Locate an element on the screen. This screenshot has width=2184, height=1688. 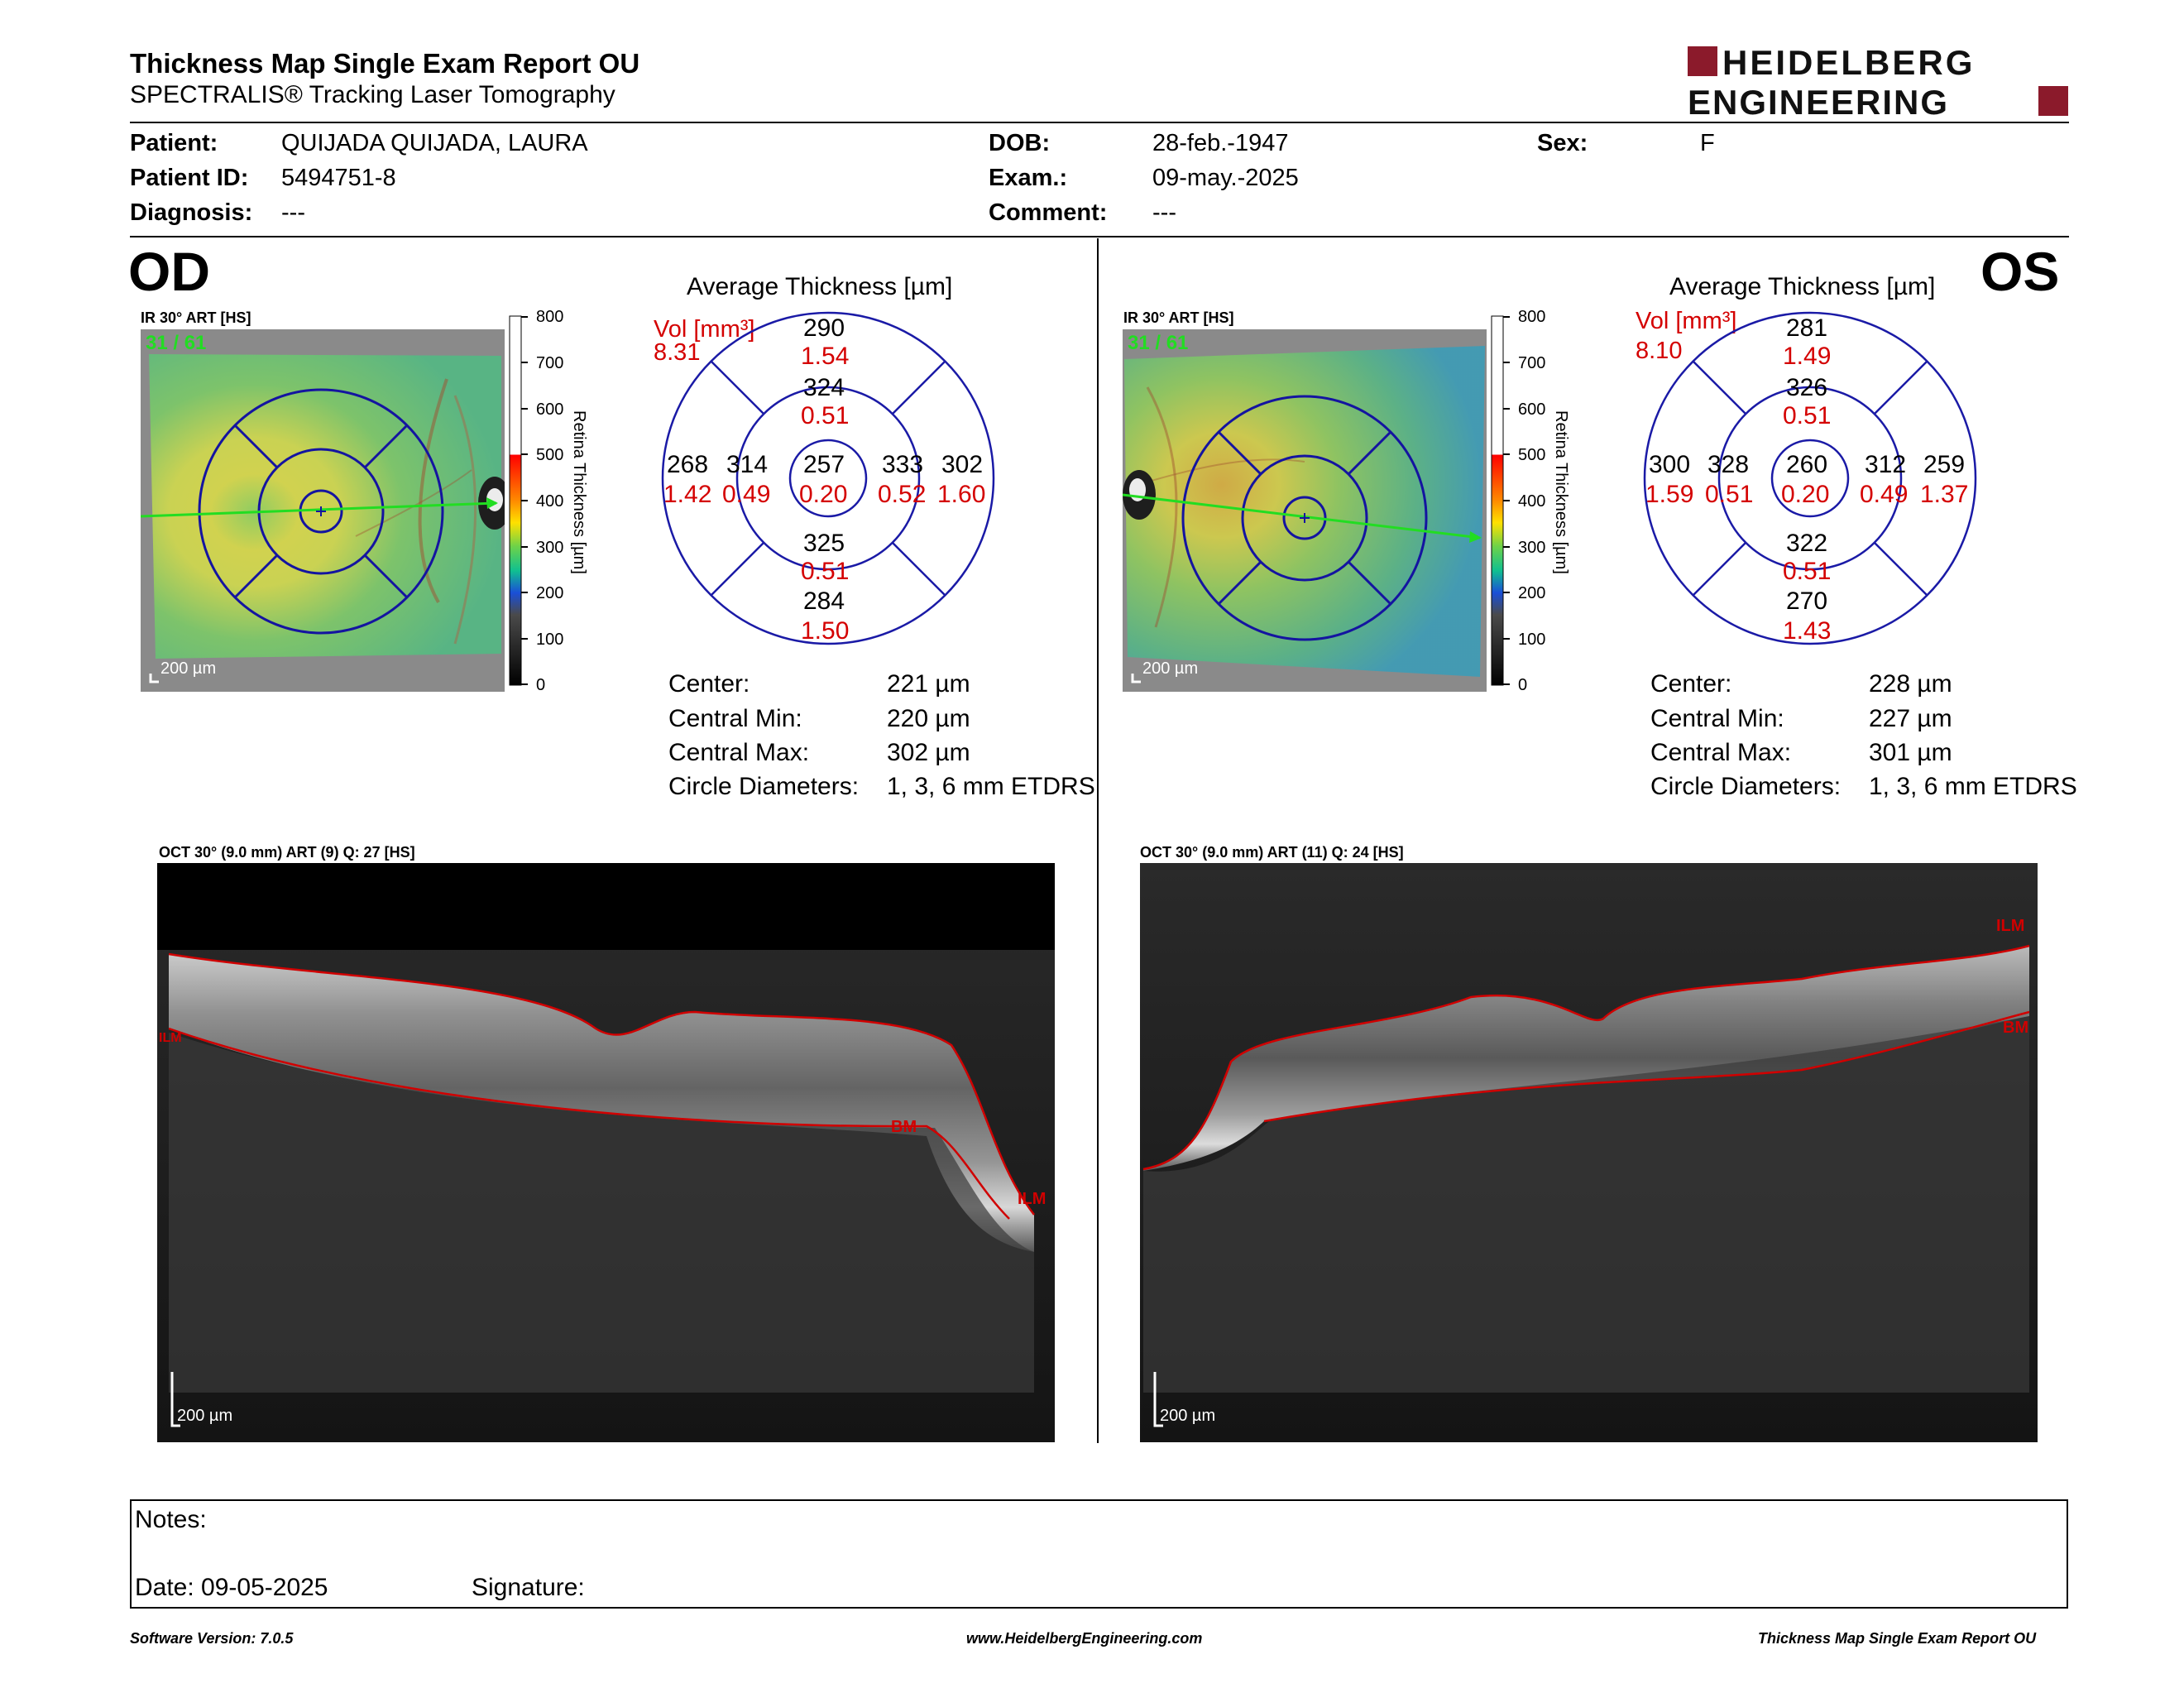
os-scale-tick-600: 600 is located at coordinates (1532, 409).